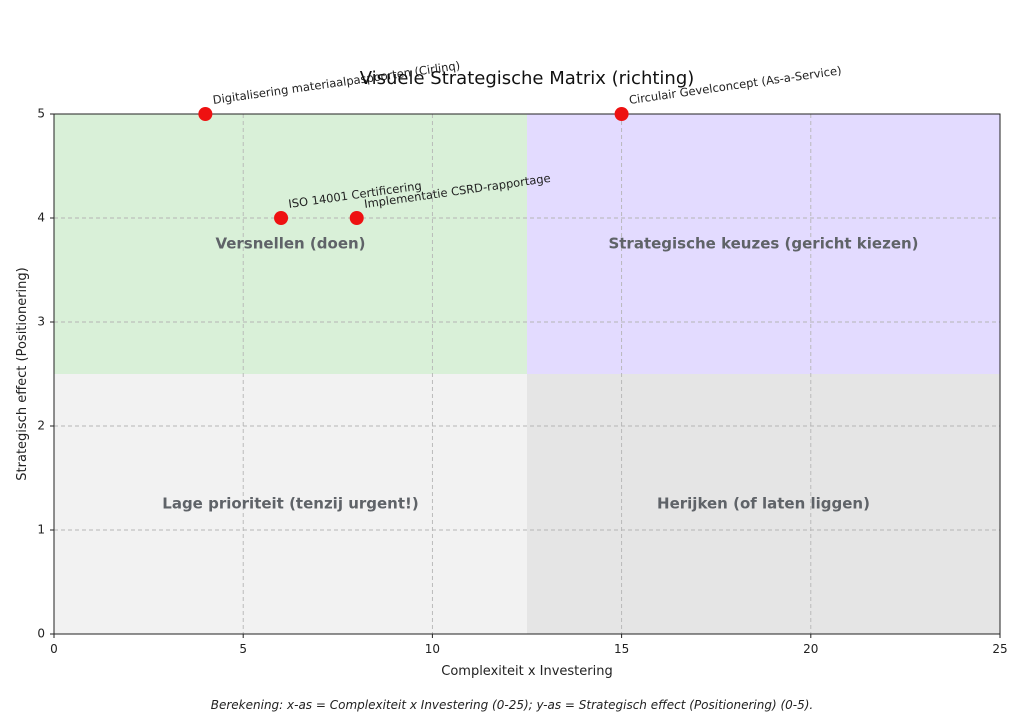 The height and width of the screenshot is (717, 1024). What do you see at coordinates (41, 218) in the screenshot?
I see `y-tick-label: 4` at bounding box center [41, 218].